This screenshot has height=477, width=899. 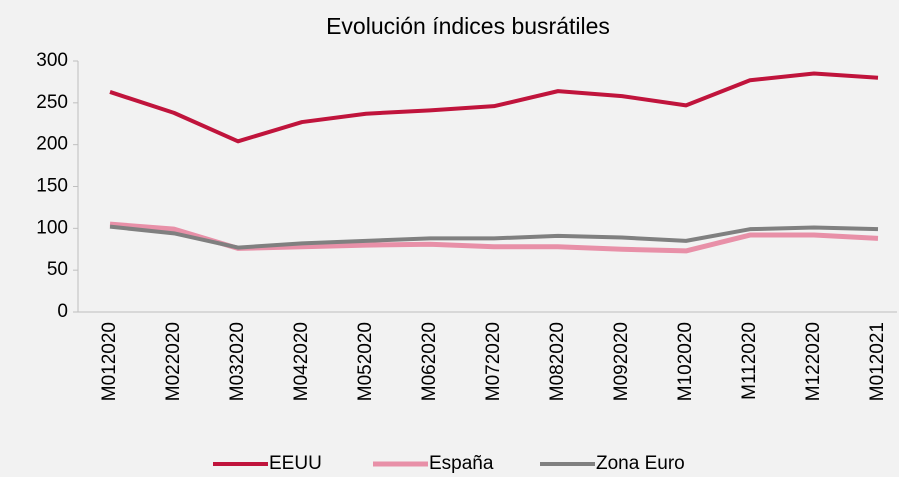 What do you see at coordinates (109, 361) in the screenshot?
I see `x-tick-label: M012020` at bounding box center [109, 361].